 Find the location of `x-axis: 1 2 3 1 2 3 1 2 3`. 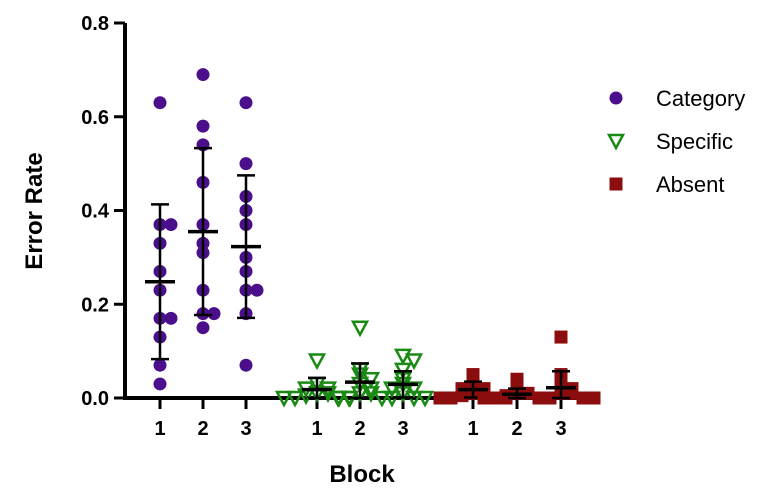

x-axis: 1 2 3 1 2 3 1 2 3 is located at coordinates (360, 418).